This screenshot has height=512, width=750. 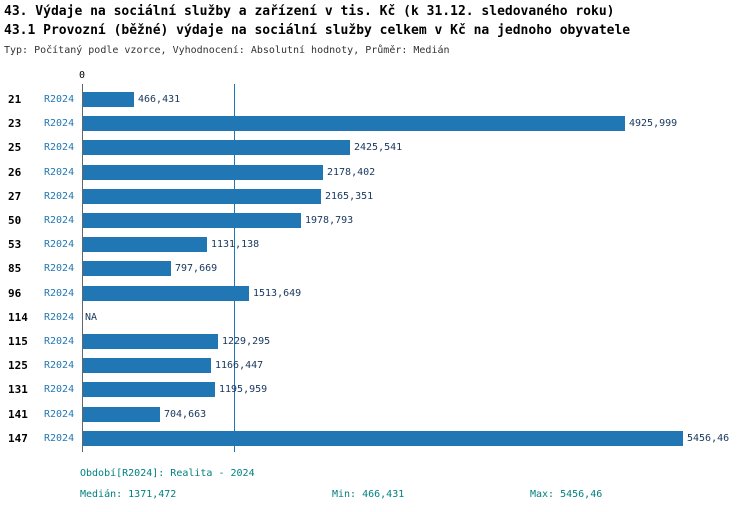 What do you see at coordinates (375, 294) in the screenshot?
I see `chart-row: 96 R2024 1513,649` at bounding box center [375, 294].